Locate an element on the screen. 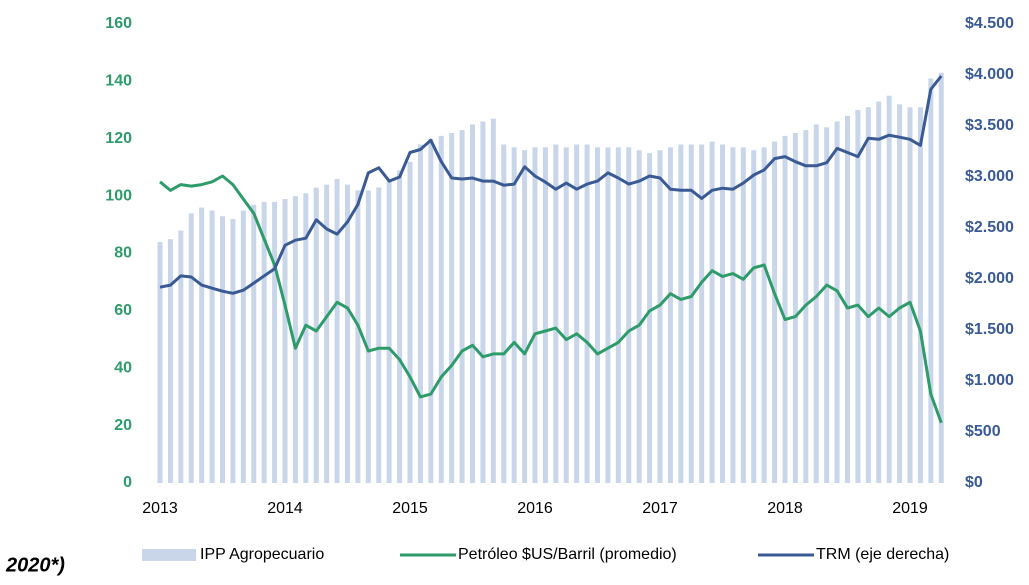 The width and height of the screenshot is (1029, 585). legend-label: Petróleo $US/Barril (promedio) is located at coordinates (567, 554).